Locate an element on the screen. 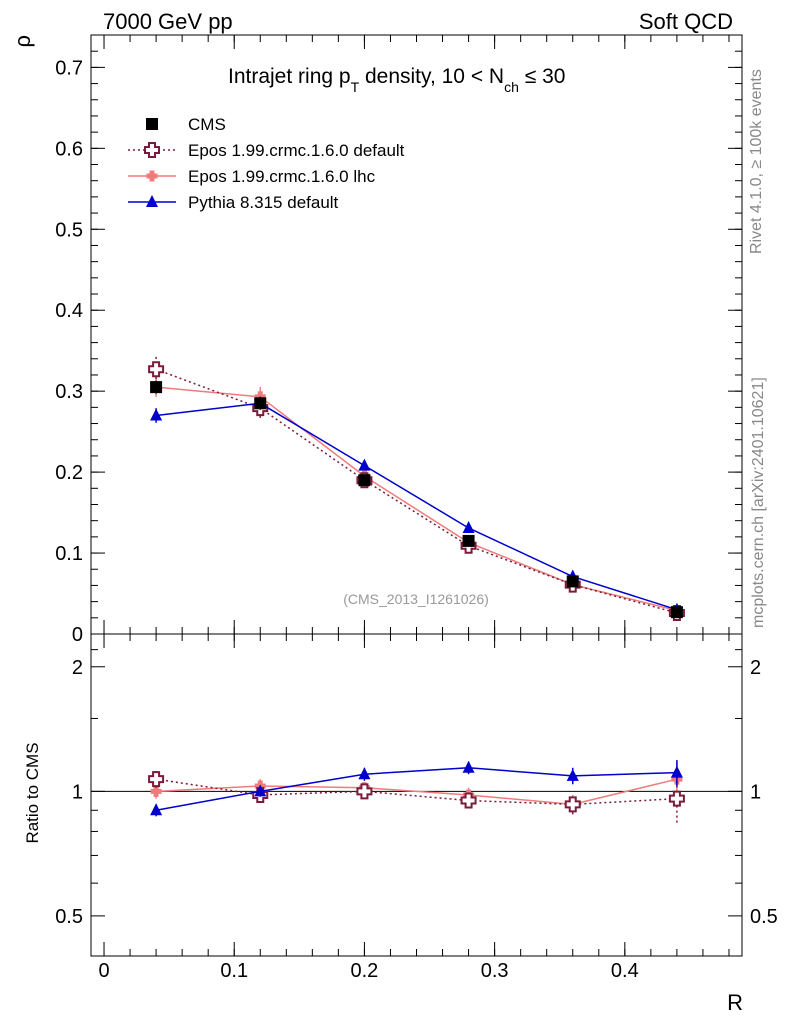 This screenshot has width=786, height=1029. series-line-epos-1-99-crmc-1-6-0-lhc is located at coordinates (417, 499).